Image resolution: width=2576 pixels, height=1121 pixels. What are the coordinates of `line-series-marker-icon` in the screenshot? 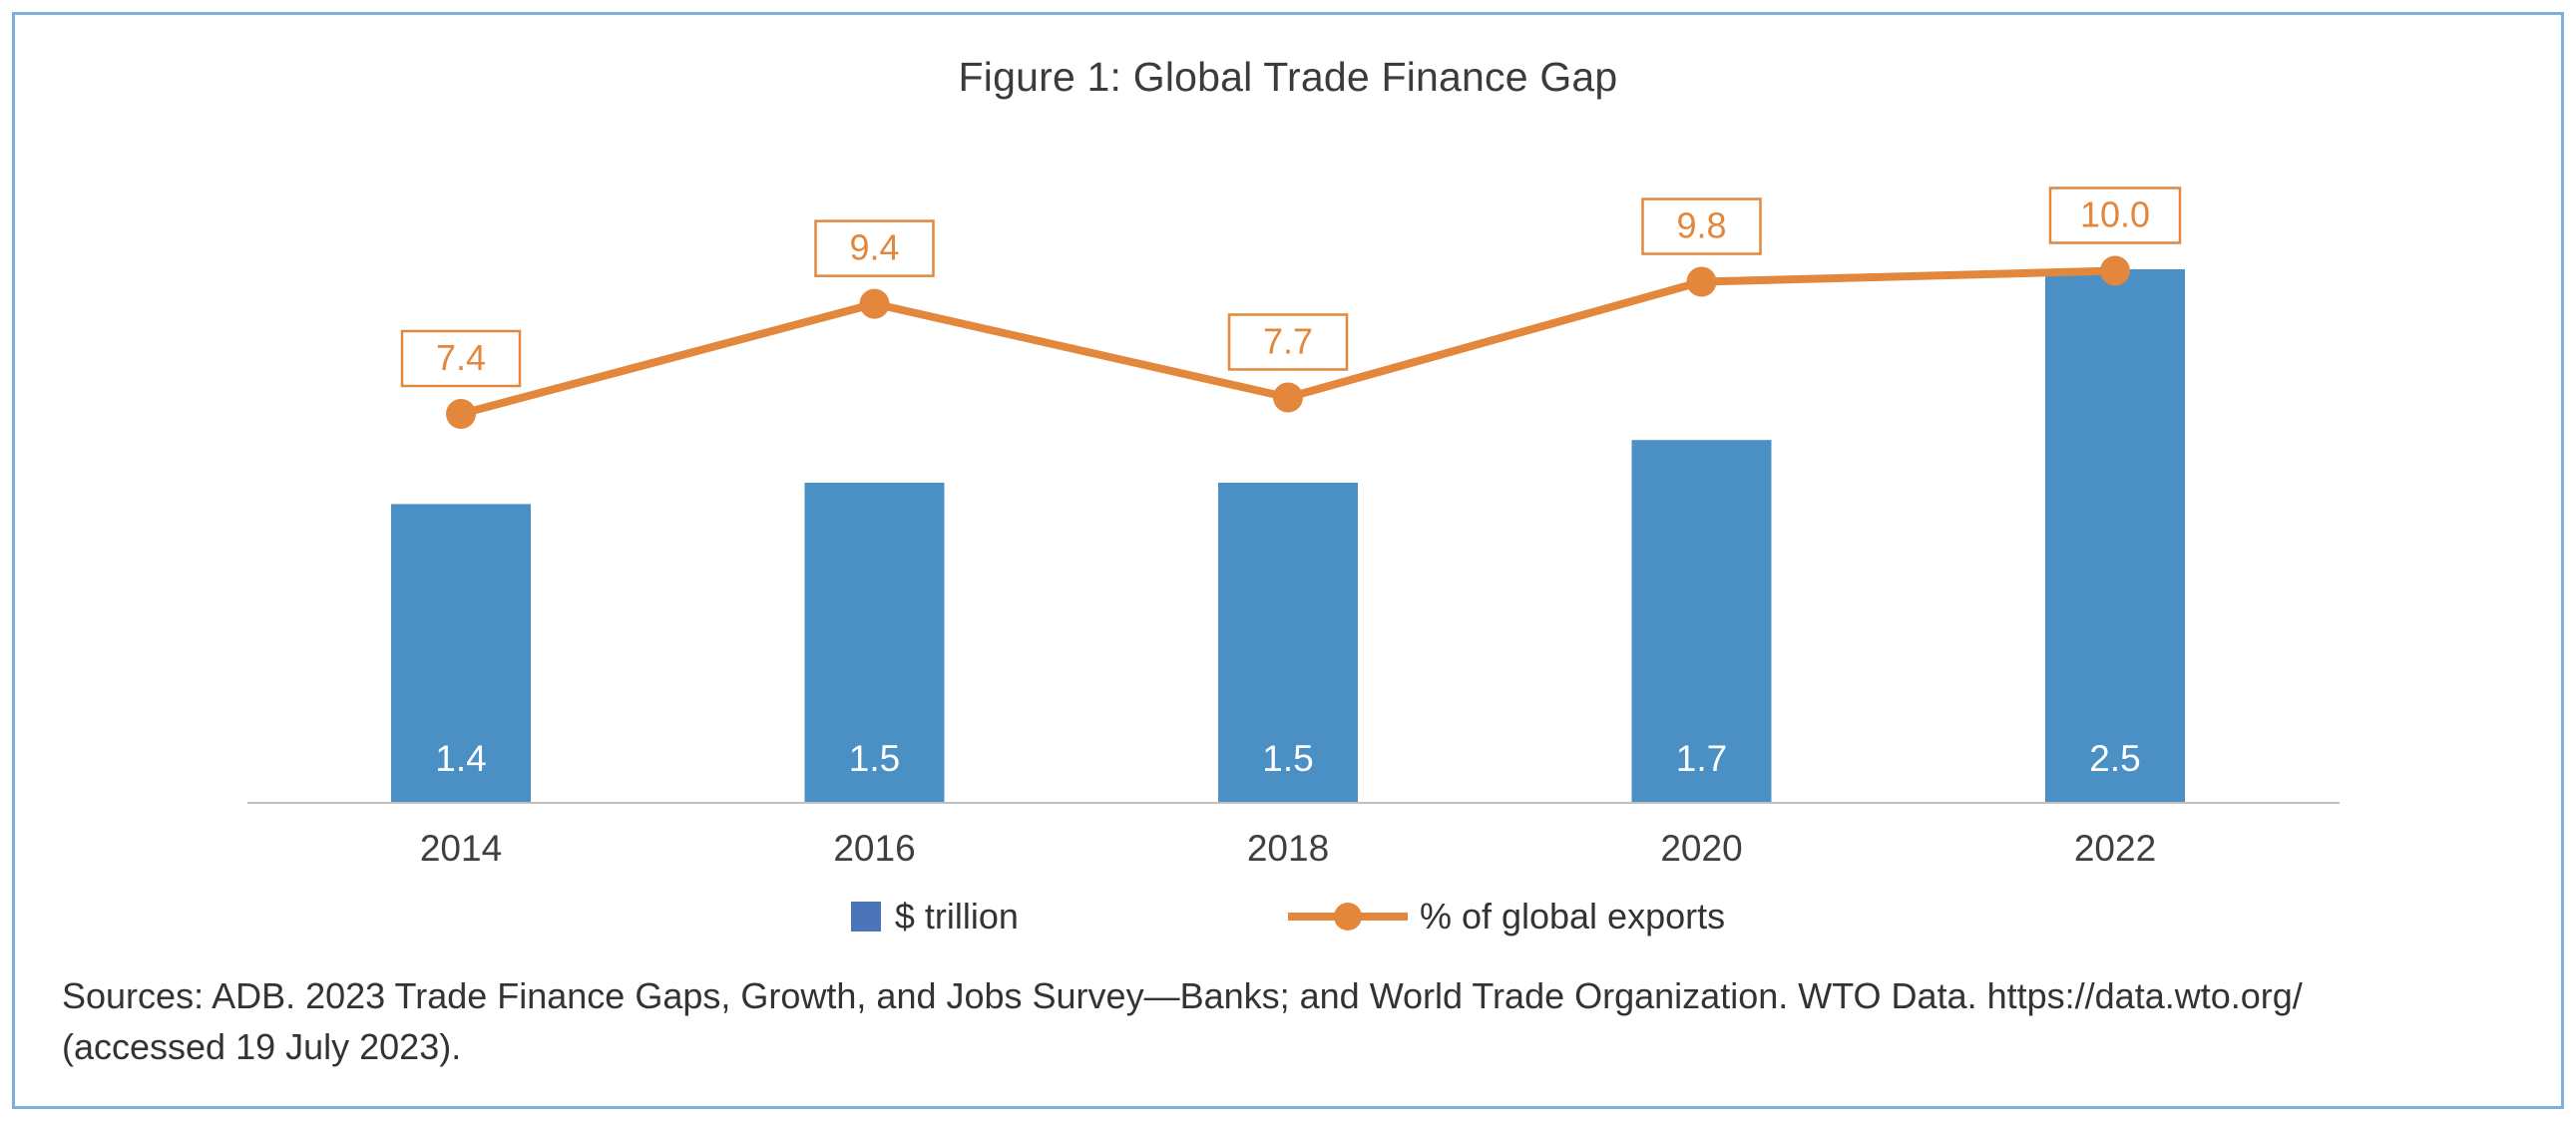 It's located at (1347, 917).